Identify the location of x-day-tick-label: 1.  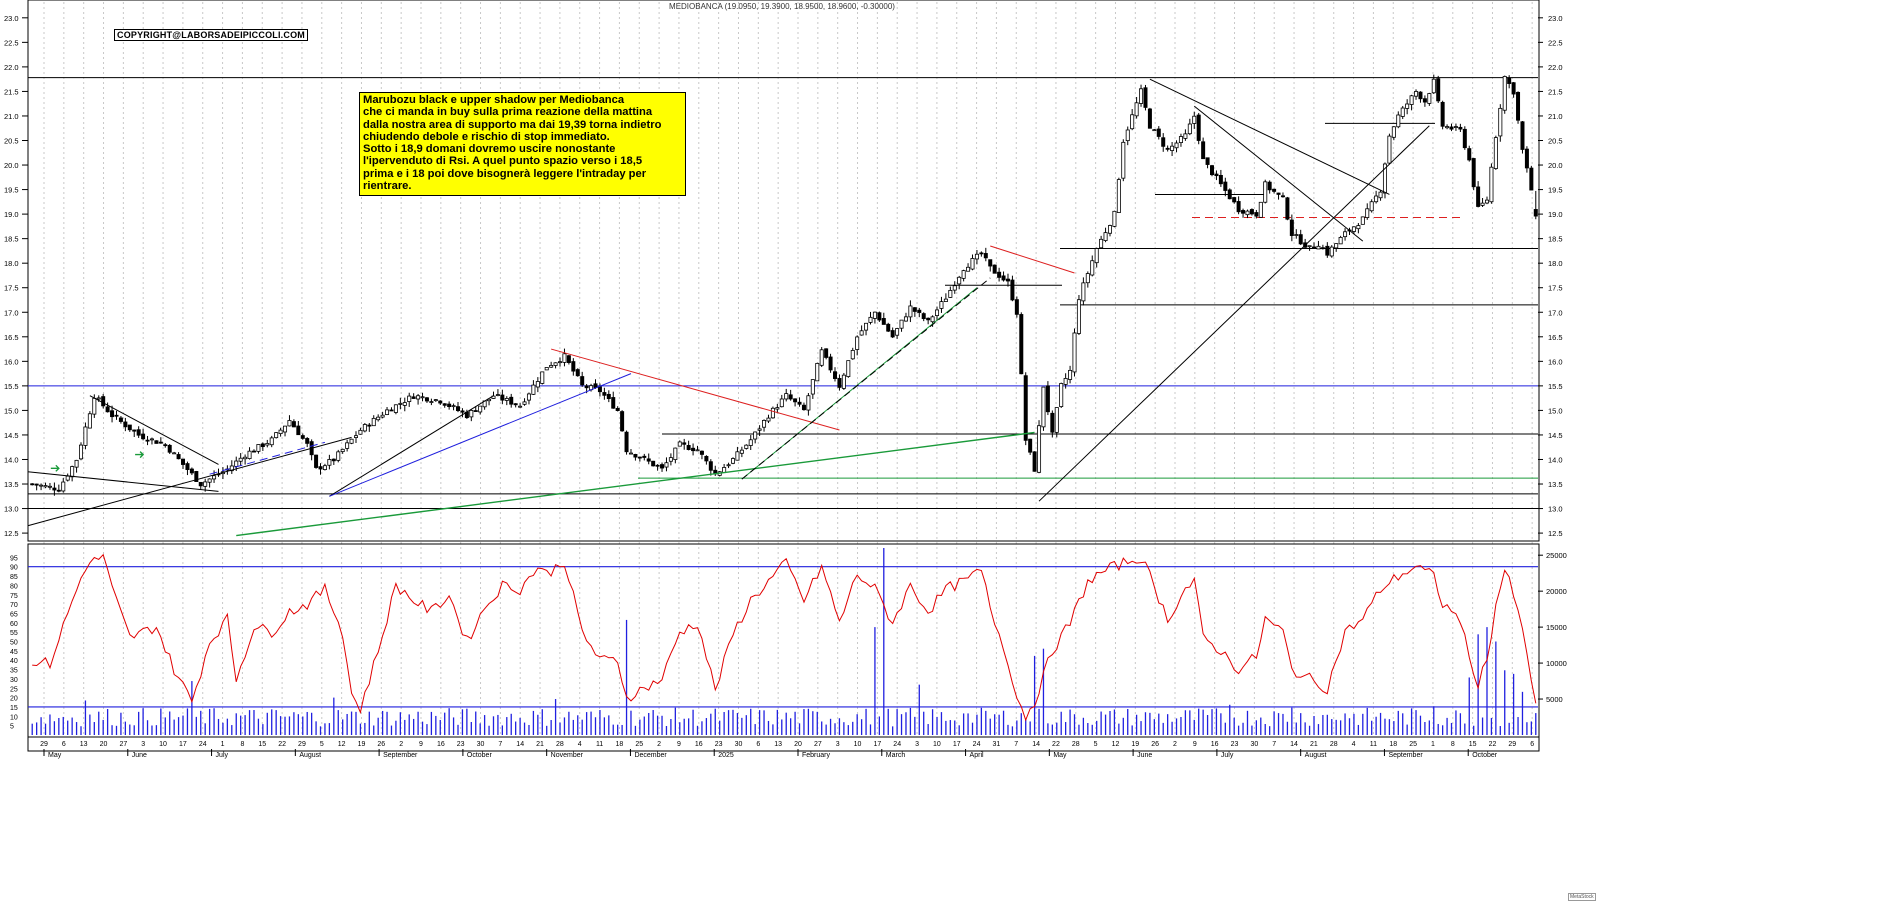
(223, 744).